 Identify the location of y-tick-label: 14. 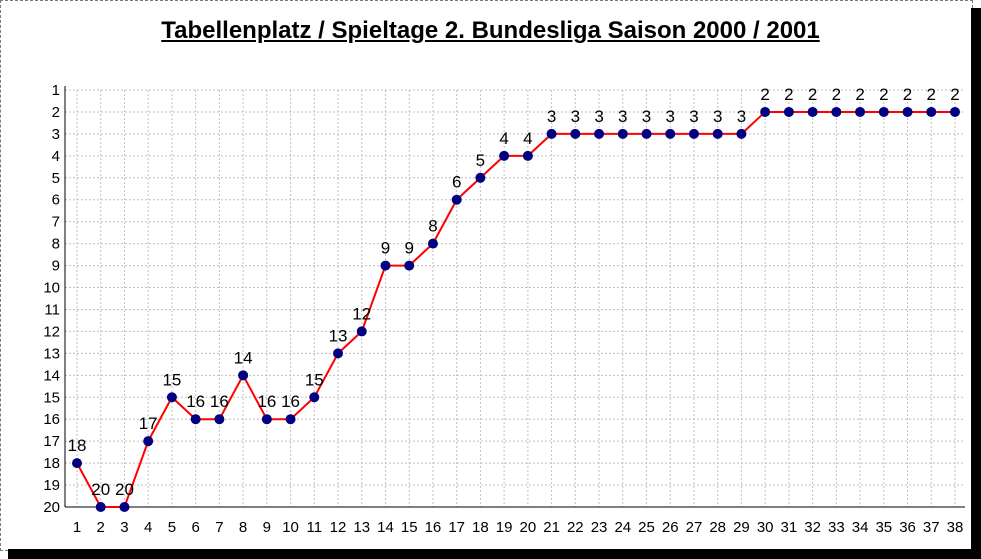
(51, 375).